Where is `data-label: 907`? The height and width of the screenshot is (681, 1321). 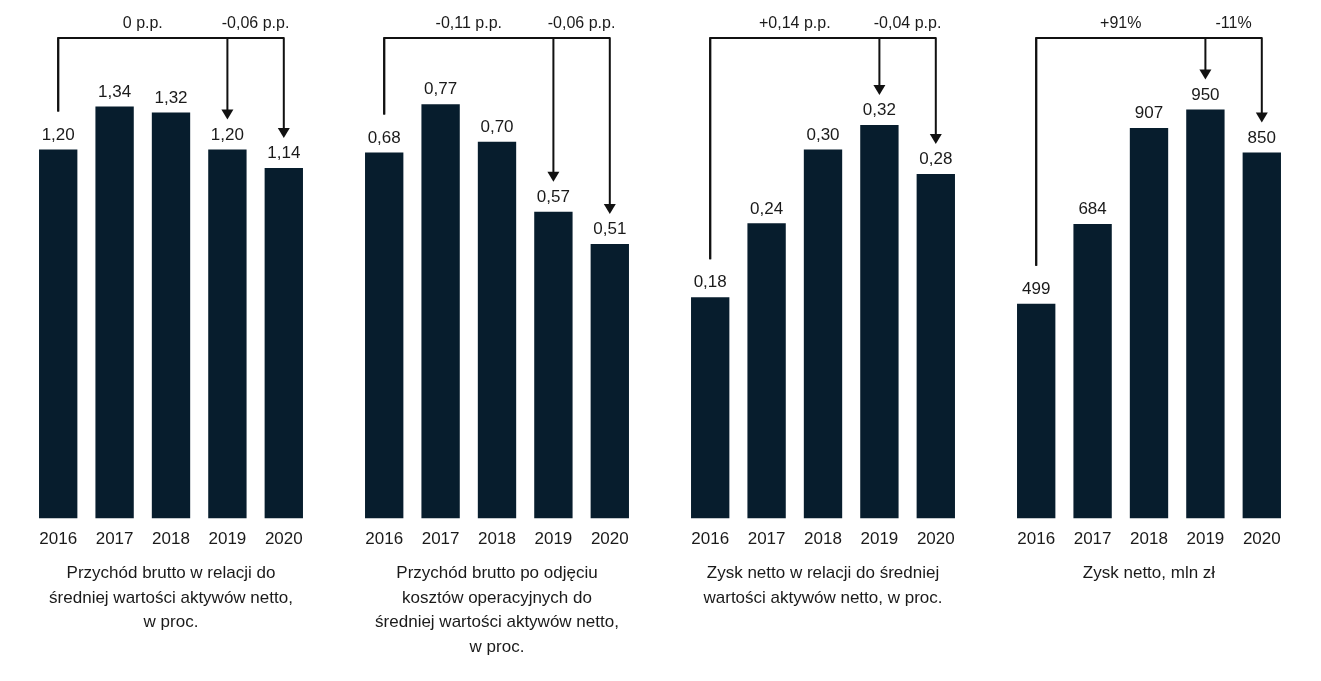
data-label: 907 is located at coordinates (1149, 113).